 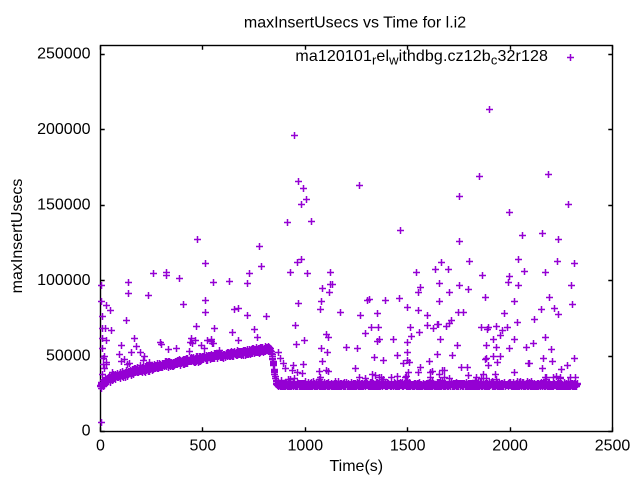 What do you see at coordinates (63, 54) in the screenshot?
I see `svg-text: 250000` at bounding box center [63, 54].